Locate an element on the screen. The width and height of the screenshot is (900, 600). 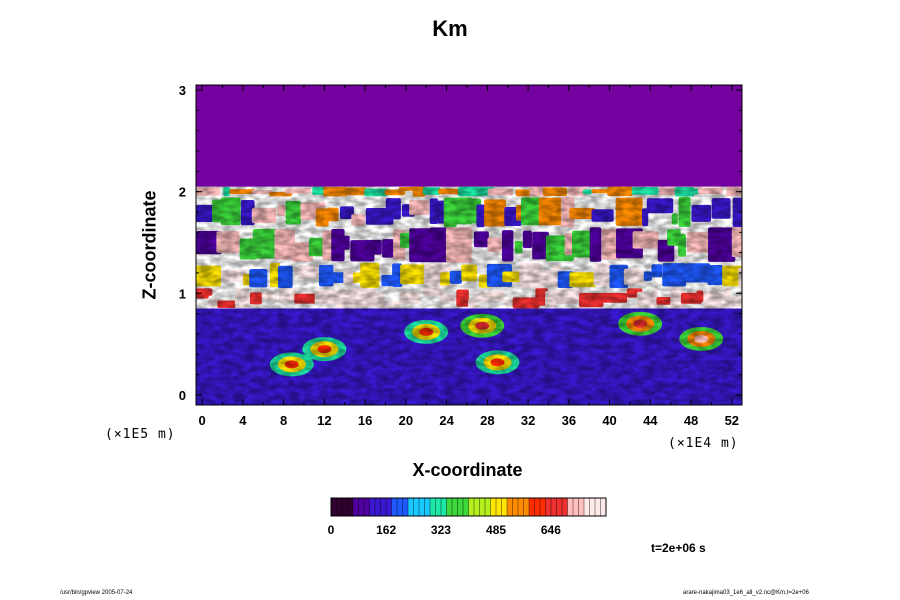
x-tick-label: 0 is located at coordinates (201, 420).